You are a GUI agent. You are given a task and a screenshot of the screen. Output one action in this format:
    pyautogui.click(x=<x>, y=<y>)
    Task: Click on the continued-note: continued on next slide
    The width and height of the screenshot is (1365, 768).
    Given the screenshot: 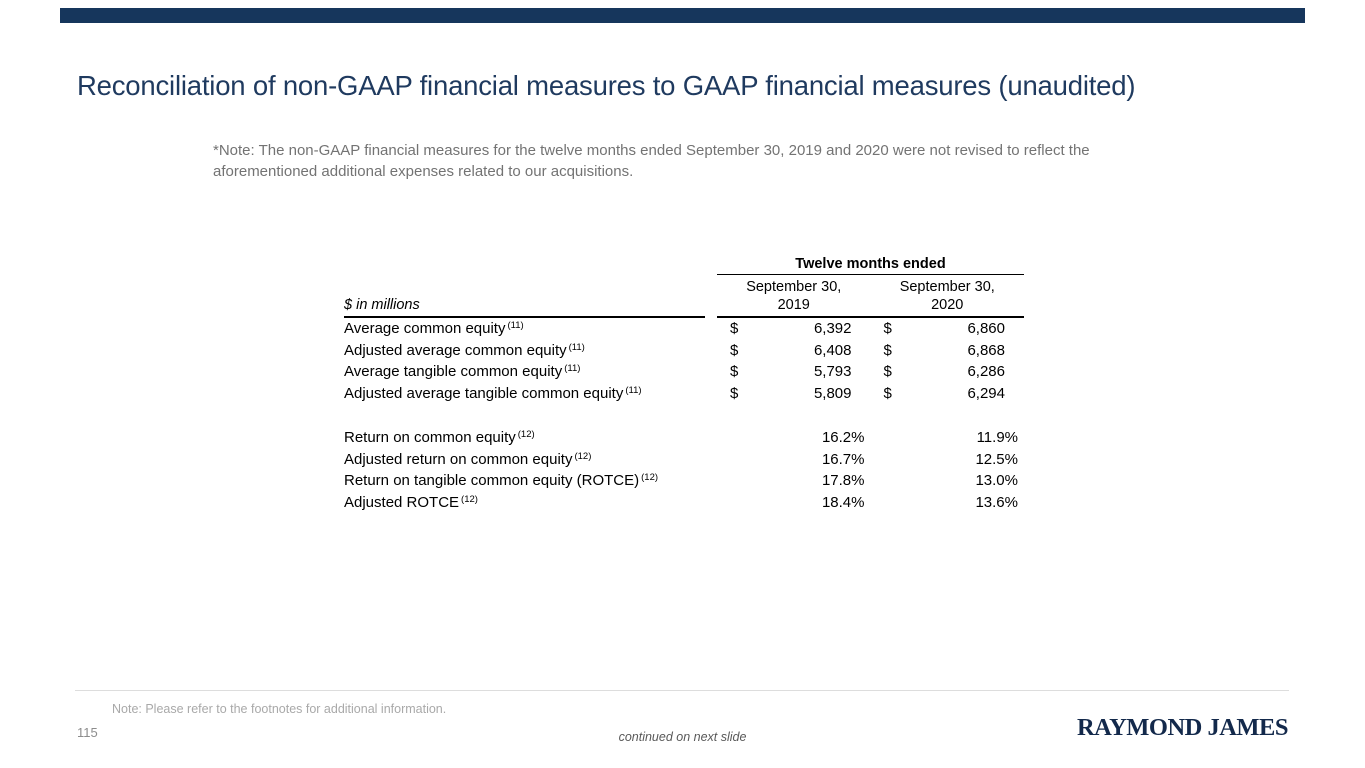 What is the action you would take?
    pyautogui.click(x=682, y=737)
    